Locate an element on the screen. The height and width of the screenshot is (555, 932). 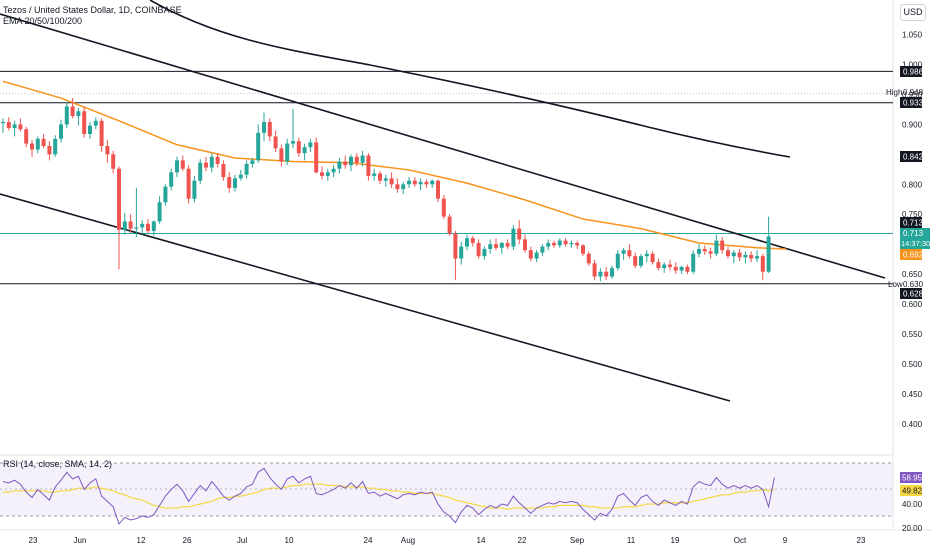
x-tick-label: 9 is located at coordinates (785, 540).